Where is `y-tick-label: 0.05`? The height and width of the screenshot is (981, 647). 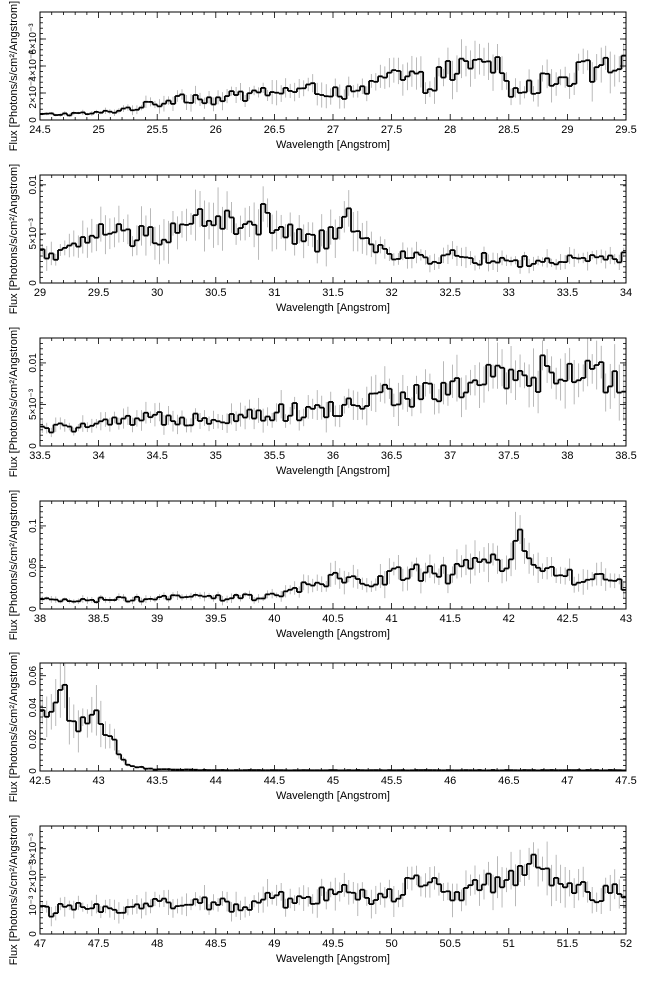 y-tick-label: 0.05 is located at coordinates (33, 567).